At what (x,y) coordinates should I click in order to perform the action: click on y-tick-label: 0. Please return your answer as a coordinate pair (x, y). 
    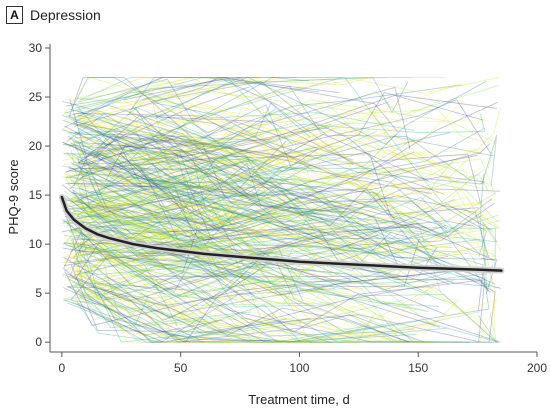
    Looking at the image, I should click on (38, 342).